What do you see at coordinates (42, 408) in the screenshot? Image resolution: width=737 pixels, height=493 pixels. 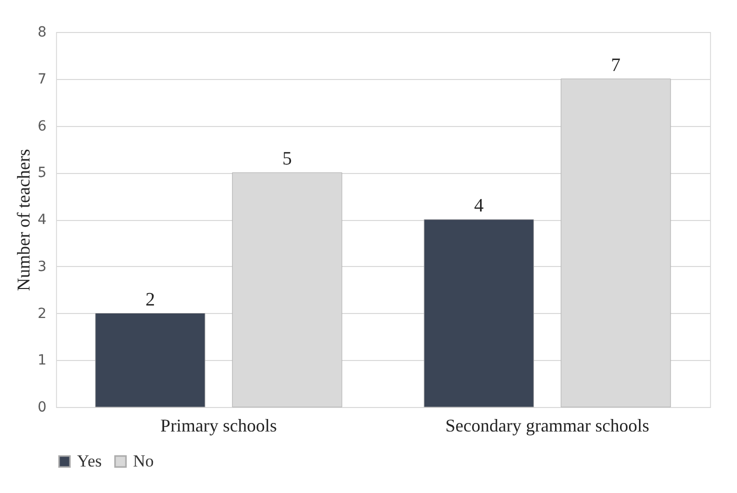 I see `y-tick-label: 0` at bounding box center [42, 408].